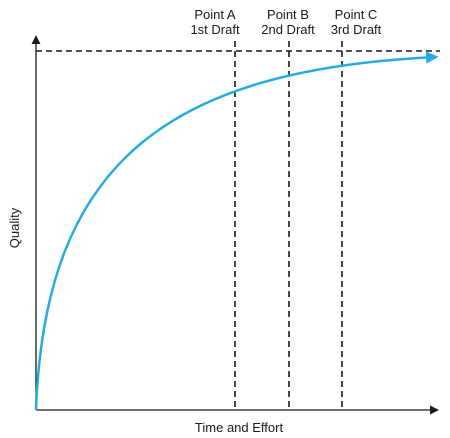 The height and width of the screenshot is (438, 450). Describe the element at coordinates (239, 427) in the screenshot. I see `x-axis-label: Time and Effort` at that location.